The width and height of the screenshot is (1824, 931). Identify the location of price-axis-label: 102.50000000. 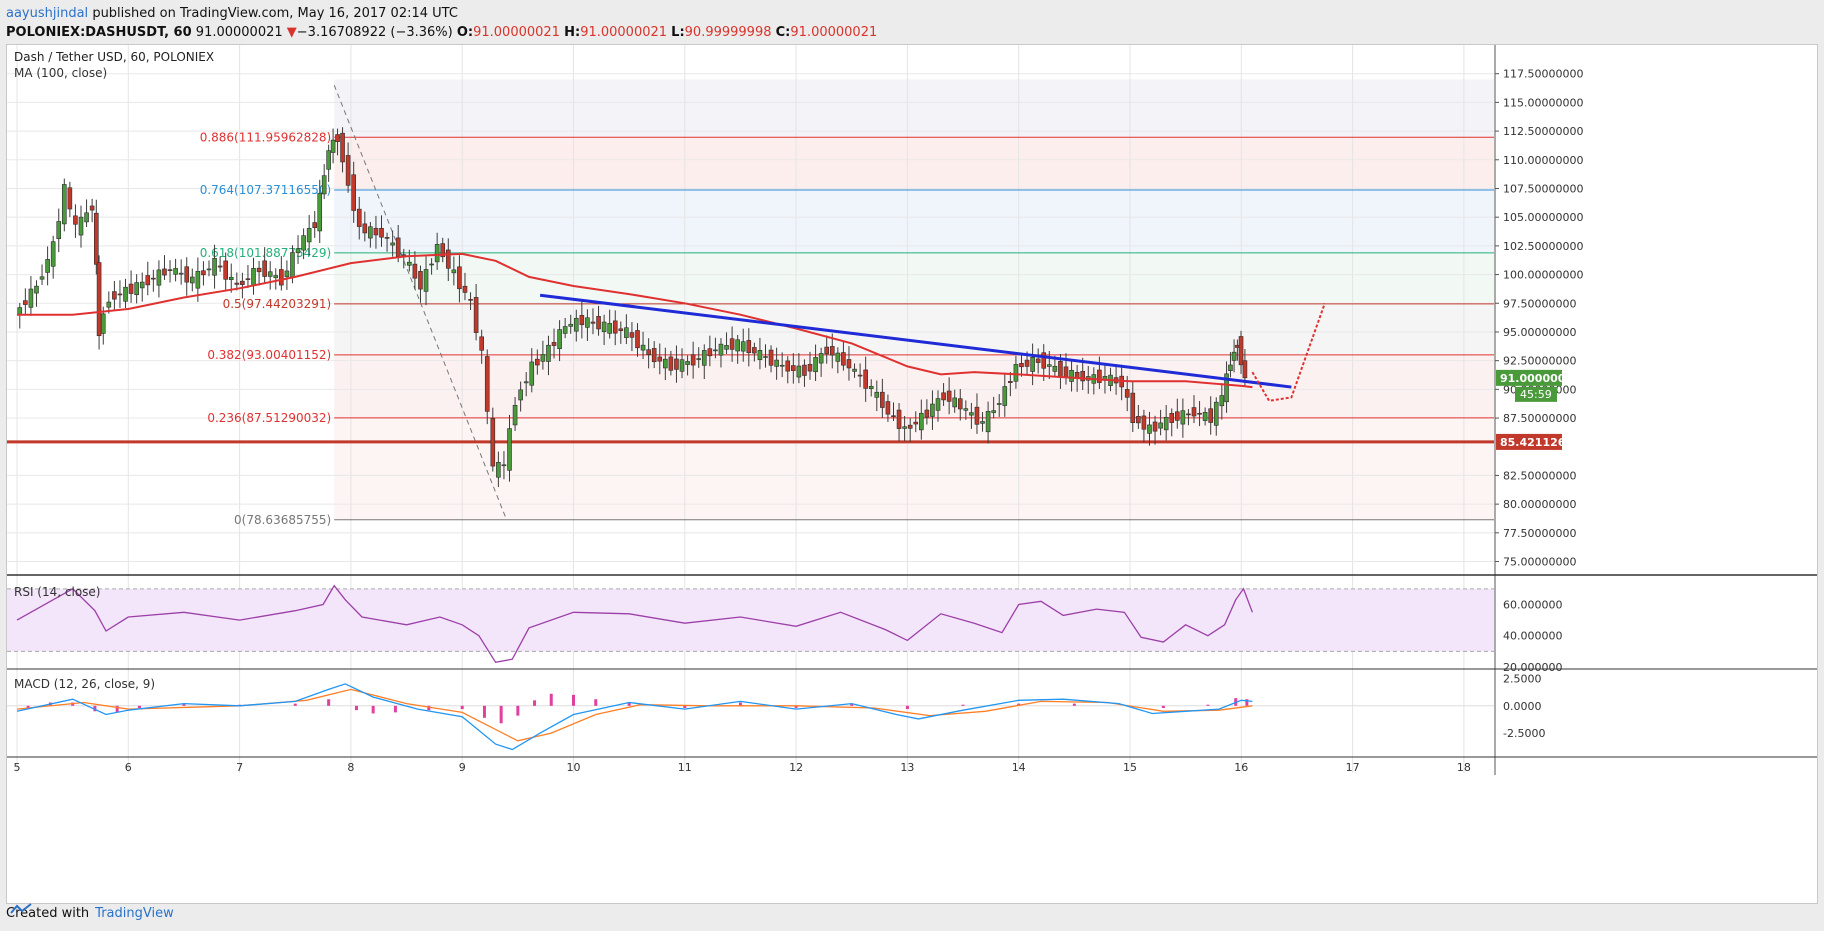
(1543, 246).